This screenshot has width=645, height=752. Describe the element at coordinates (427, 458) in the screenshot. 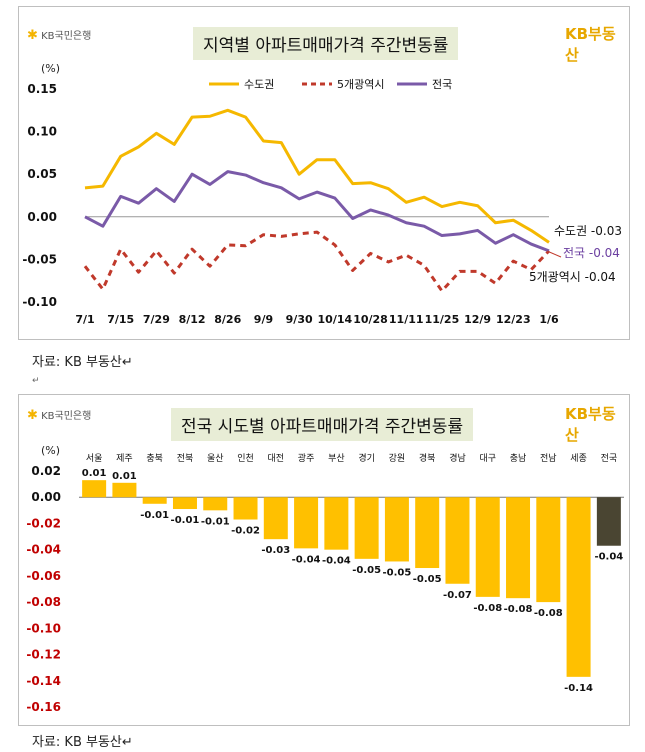

I see `category-label: 경북` at that location.